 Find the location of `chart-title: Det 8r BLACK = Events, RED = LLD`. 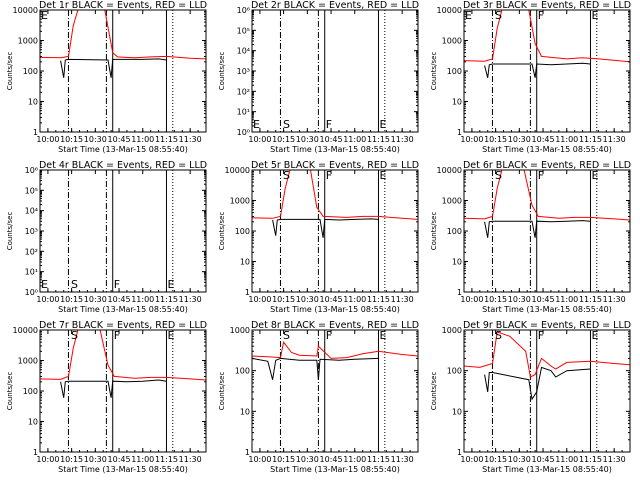

chart-title: Det 8r BLACK = Events, RED = LLD is located at coordinates (335, 325).